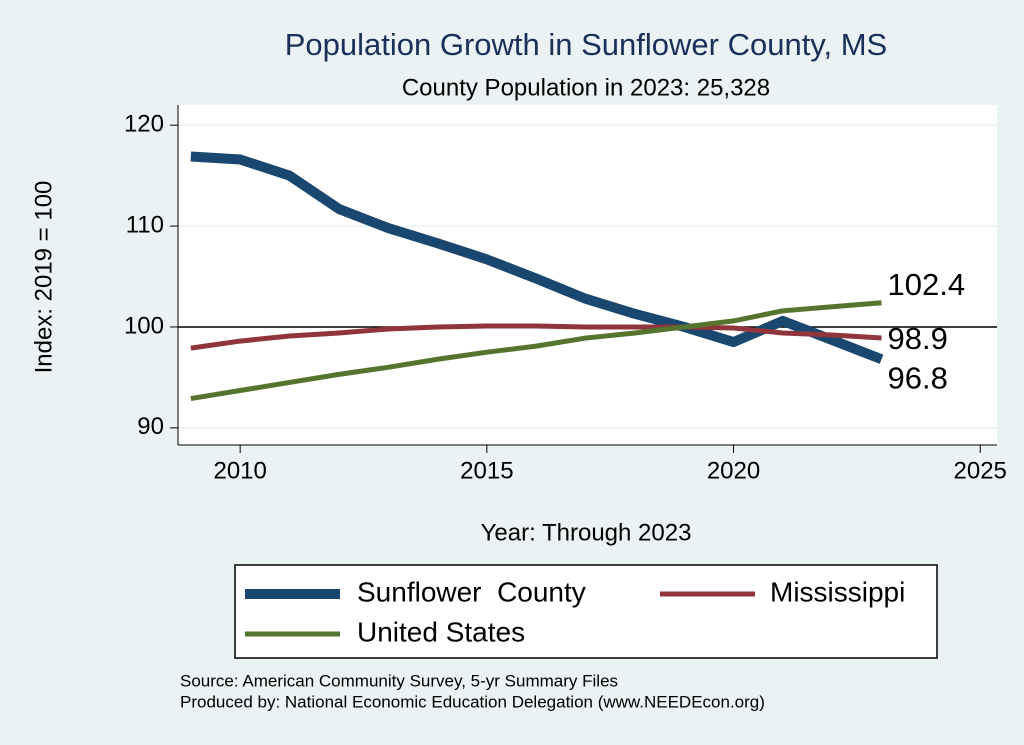 The image size is (1024, 745). I want to click on y-axis-title: Index: 2019 = 100, so click(43, 277).